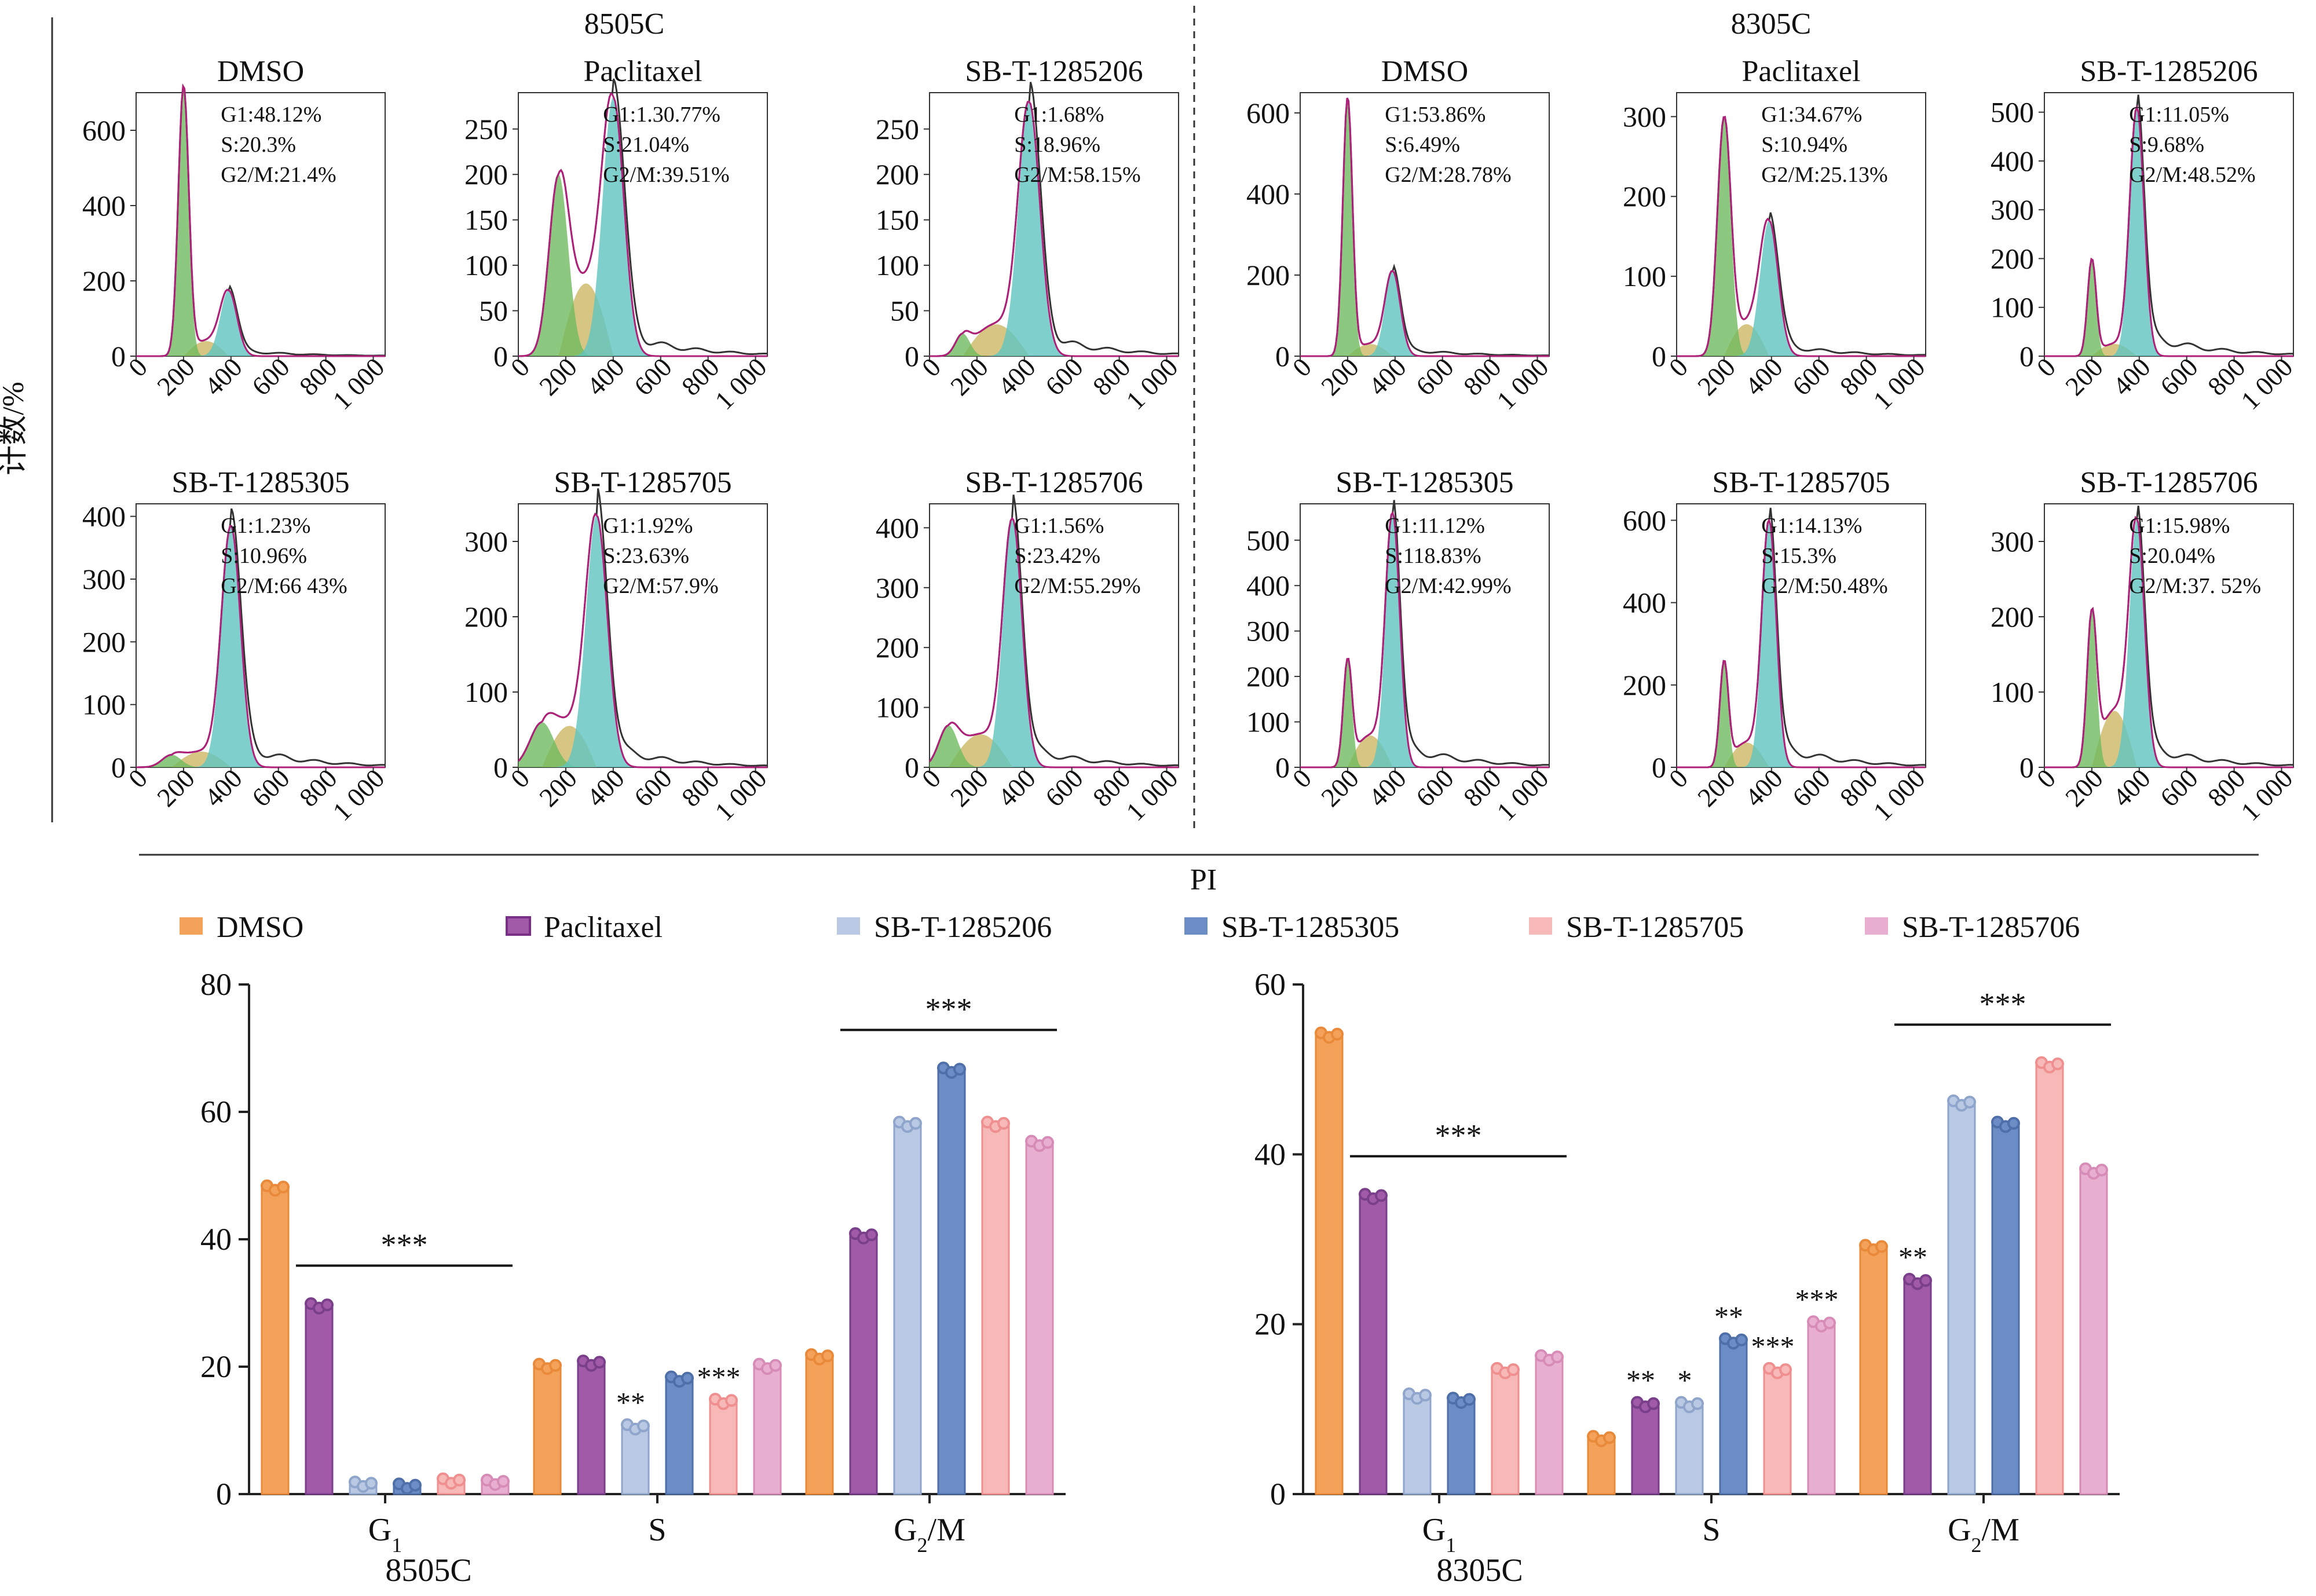  Describe the element at coordinates (1268, 540) in the screenshot. I see `y-tick-label: 500` at that location.